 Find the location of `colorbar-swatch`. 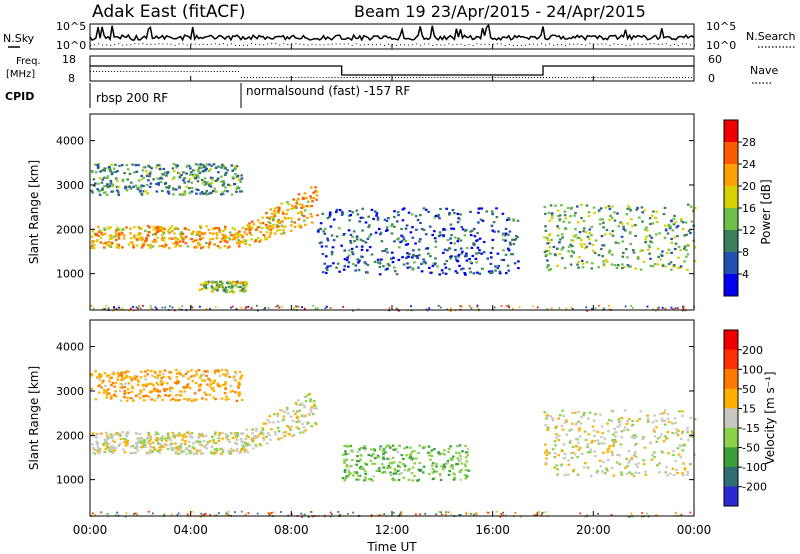

colorbar-swatch is located at coordinates (731, 398).